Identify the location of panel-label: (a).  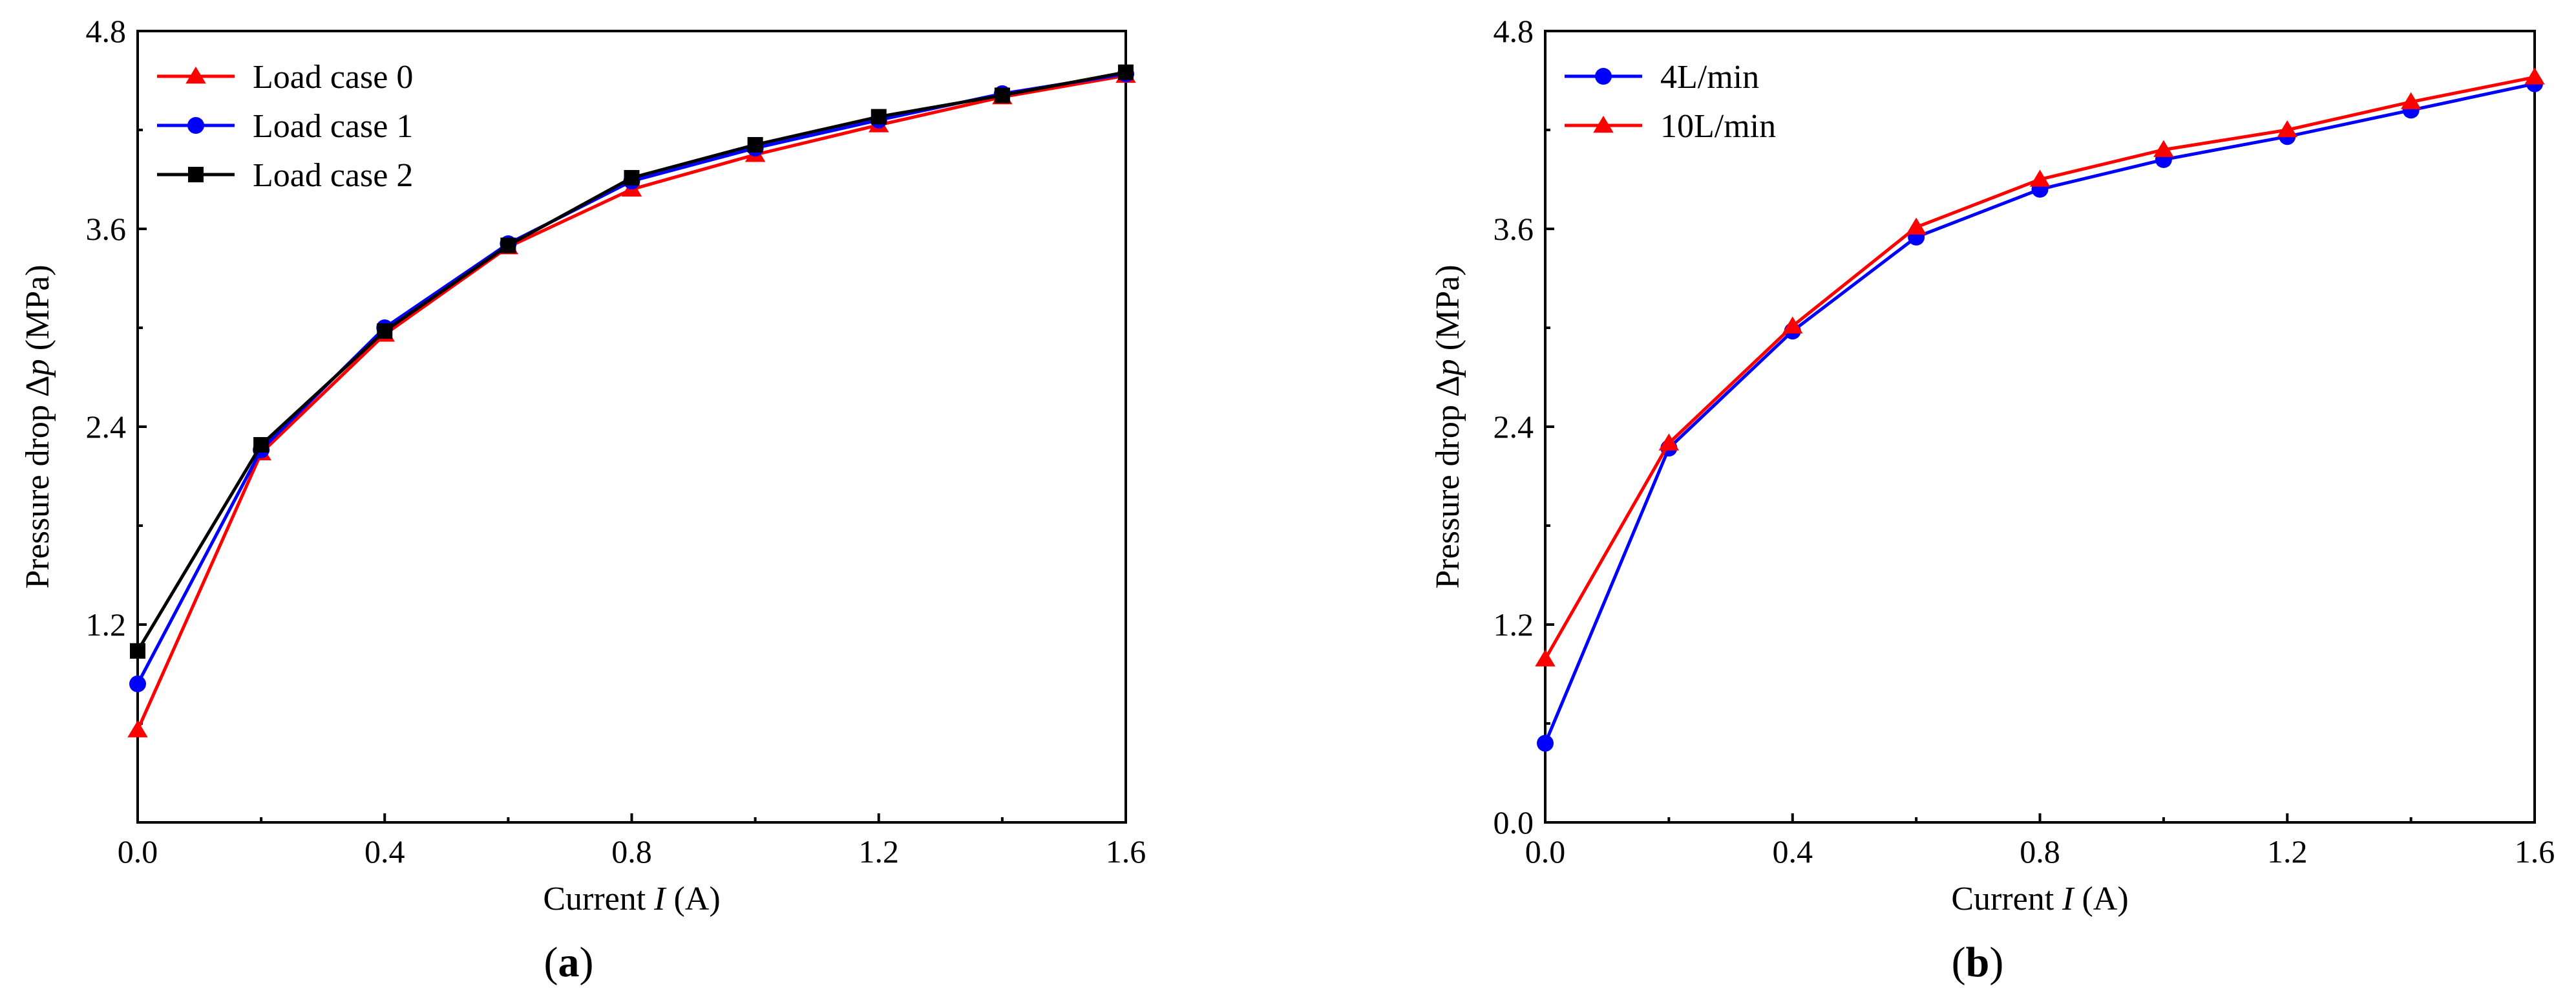
(569, 962).